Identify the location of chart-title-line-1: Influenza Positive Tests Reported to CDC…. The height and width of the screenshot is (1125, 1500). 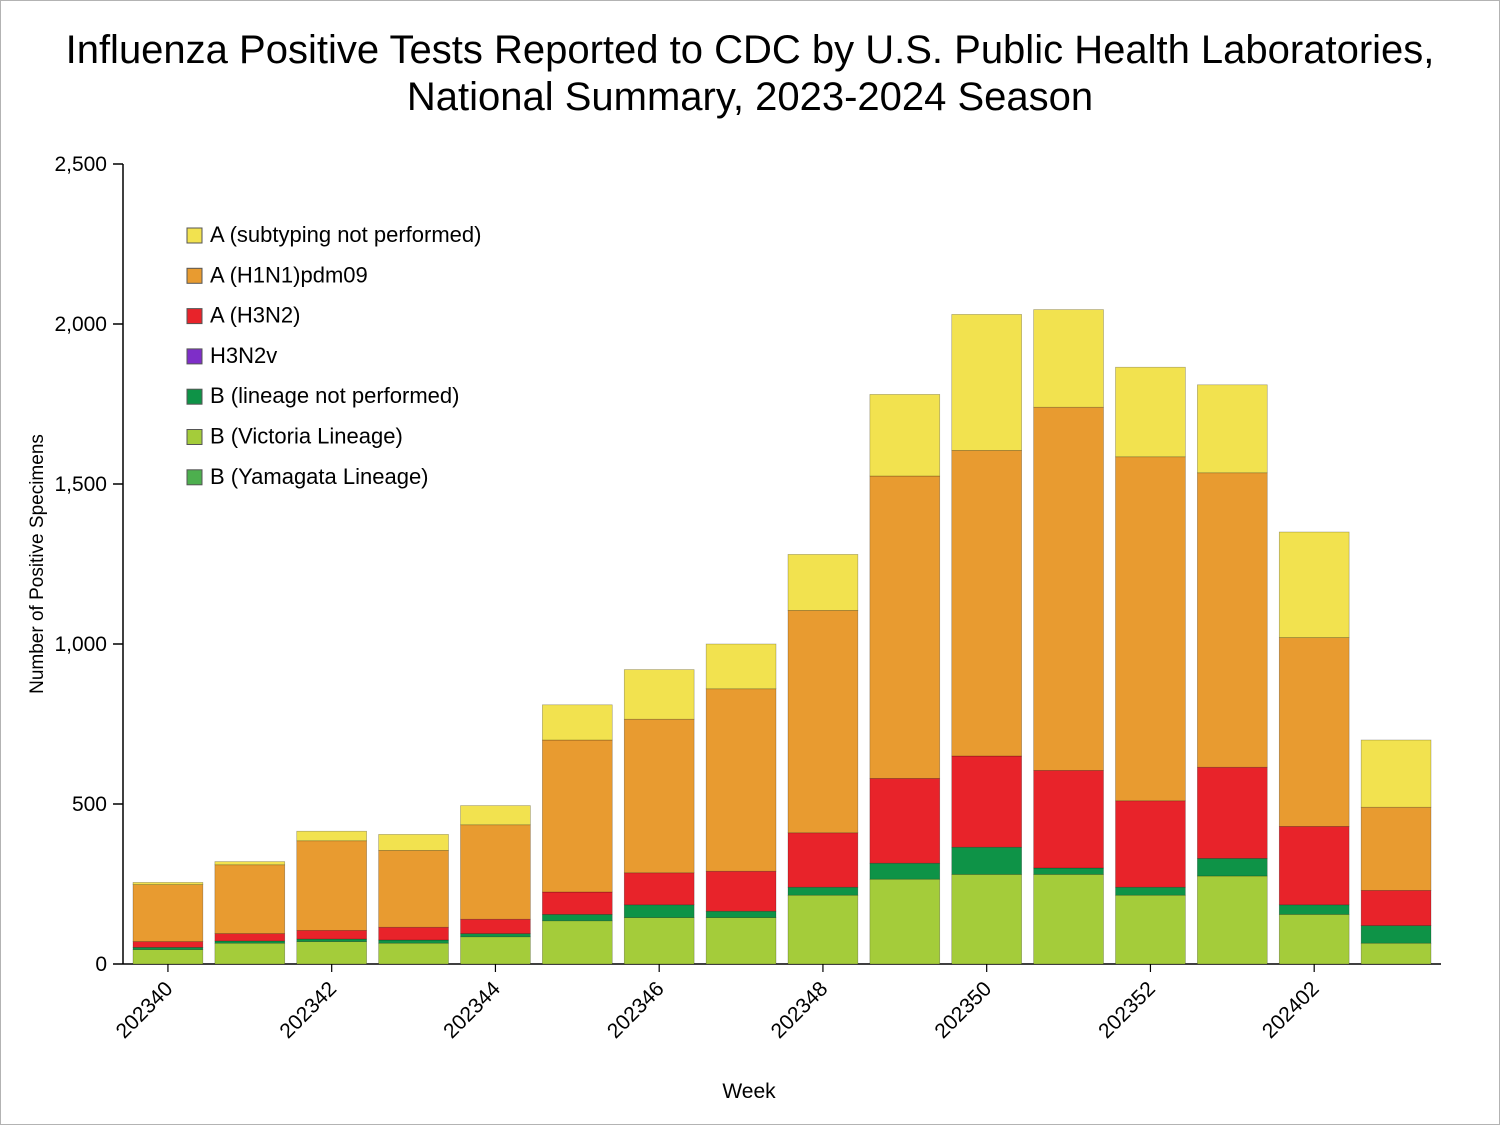
(750, 50).